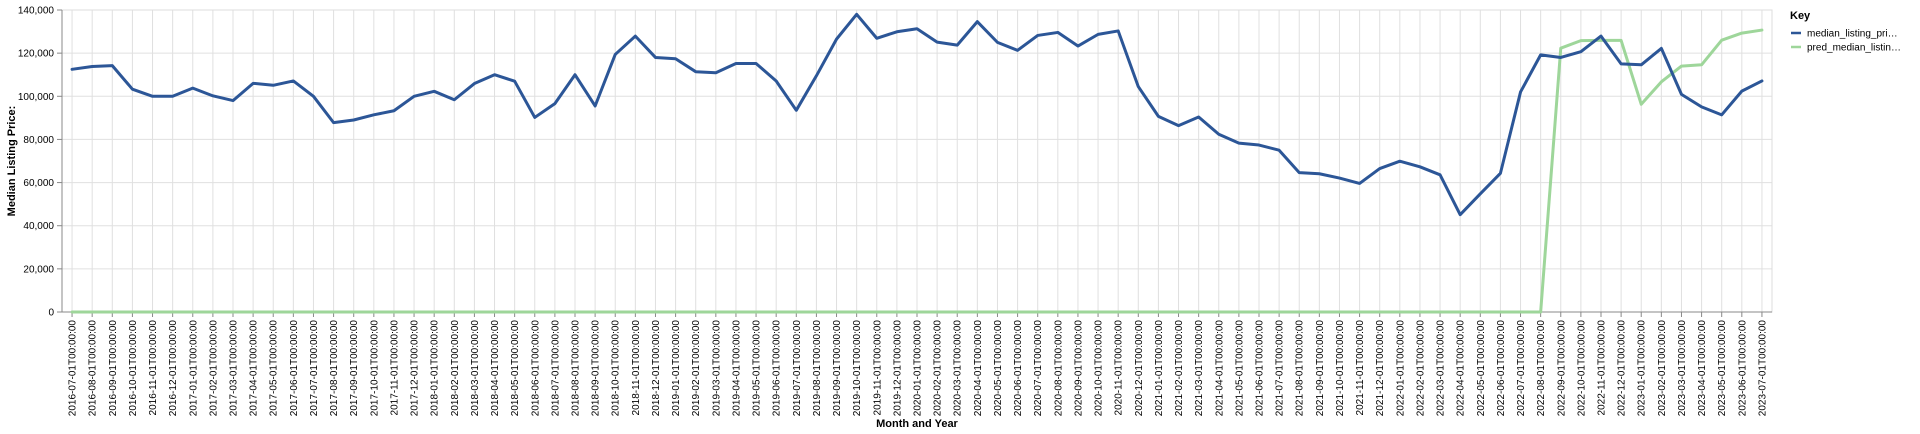 The height and width of the screenshot is (434, 1920). Describe the element at coordinates (415, 368) in the screenshot. I see `x-tick-label: 2017-12-01T00:00:00` at that location.